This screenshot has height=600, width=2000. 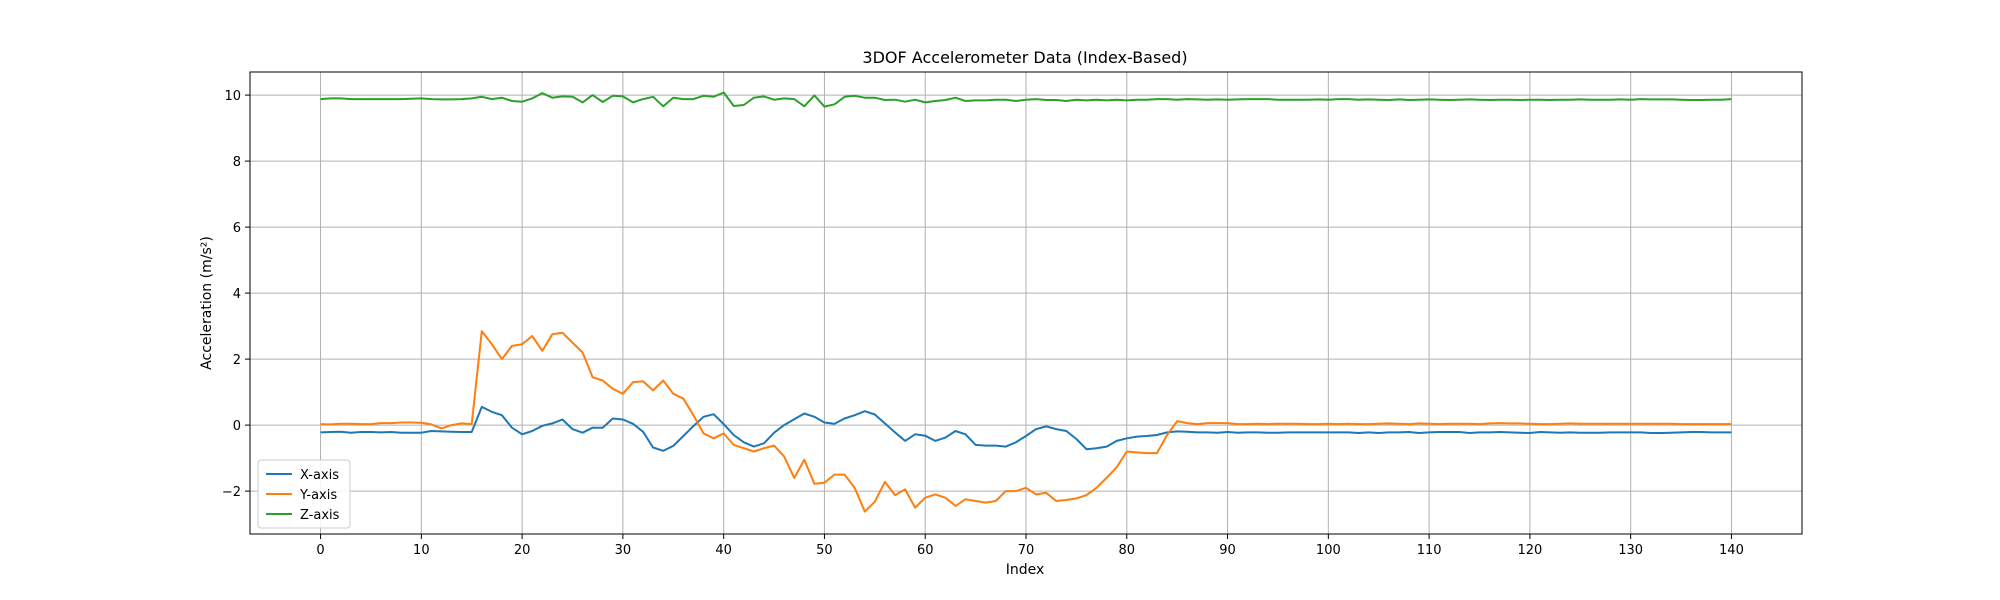 I want to click on x-tick-label: 50, so click(x=824, y=550).